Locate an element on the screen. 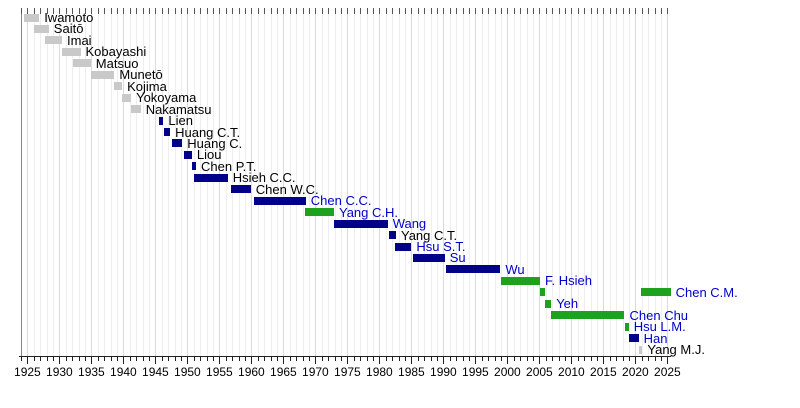  term-bar-chen-w-c is located at coordinates (240, 189).